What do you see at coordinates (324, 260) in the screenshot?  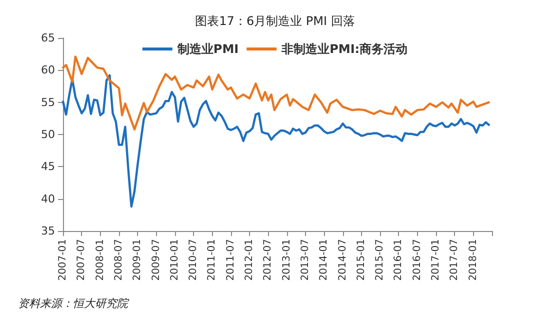 I see `x-tick-label: 2014-01` at bounding box center [324, 260].